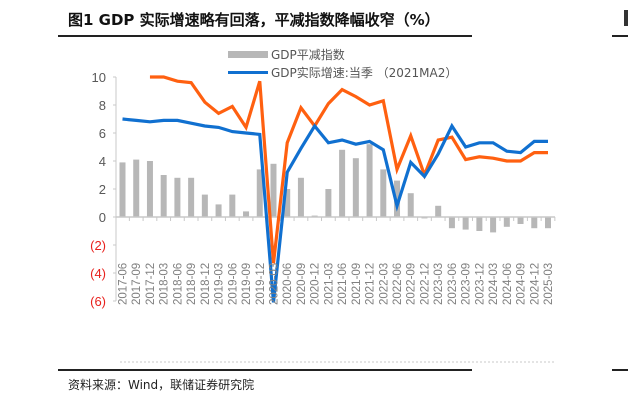 This screenshot has width=628, height=400. Describe the element at coordinates (248, 54) in the screenshot. I see `bar-swatch-icon` at that location.